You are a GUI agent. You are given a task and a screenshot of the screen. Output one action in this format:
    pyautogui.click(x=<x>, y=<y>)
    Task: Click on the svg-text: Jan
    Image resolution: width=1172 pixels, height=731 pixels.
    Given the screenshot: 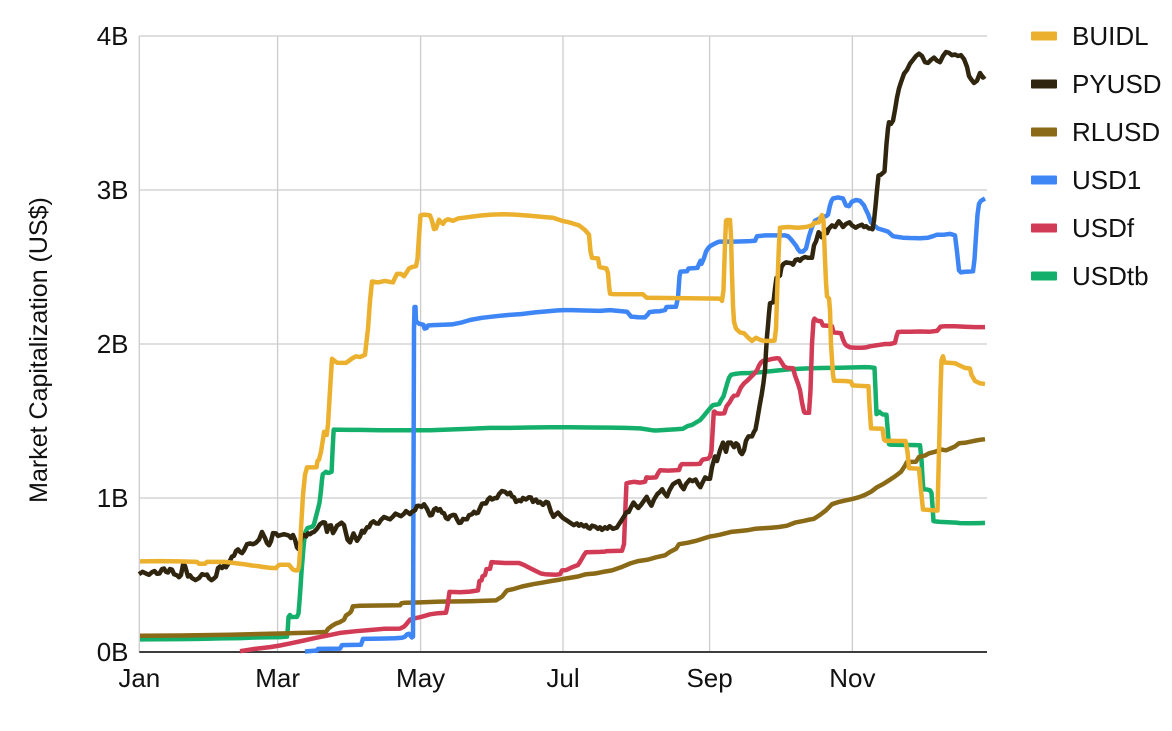 What is the action you would take?
    pyautogui.click(x=139, y=678)
    